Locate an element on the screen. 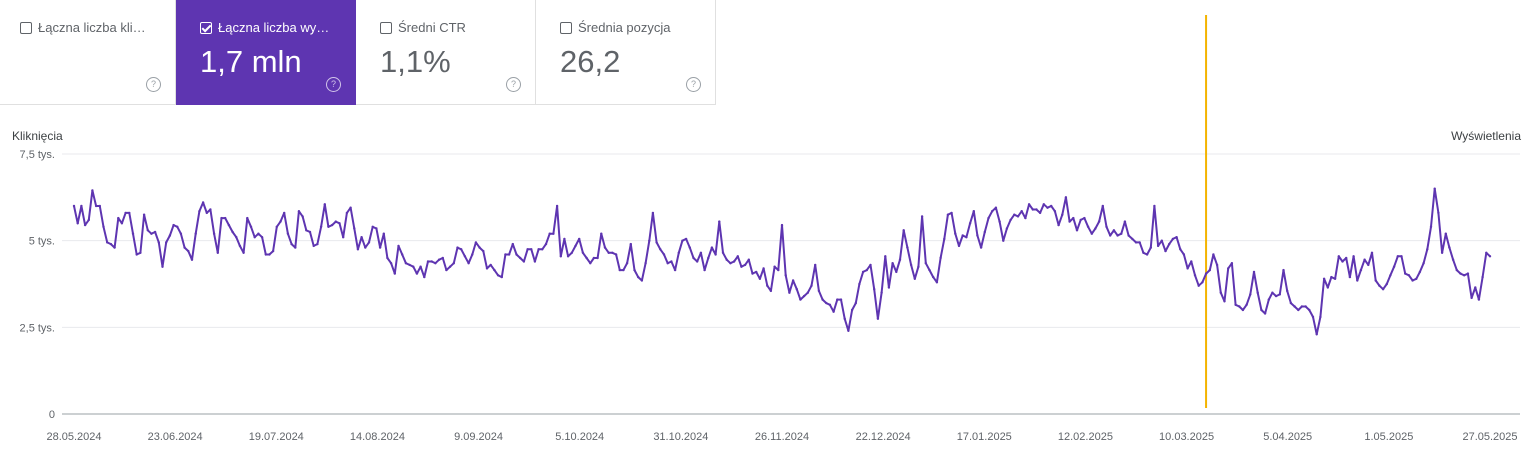 The image size is (1532, 456). y-tick-label: 0 is located at coordinates (52, 415).